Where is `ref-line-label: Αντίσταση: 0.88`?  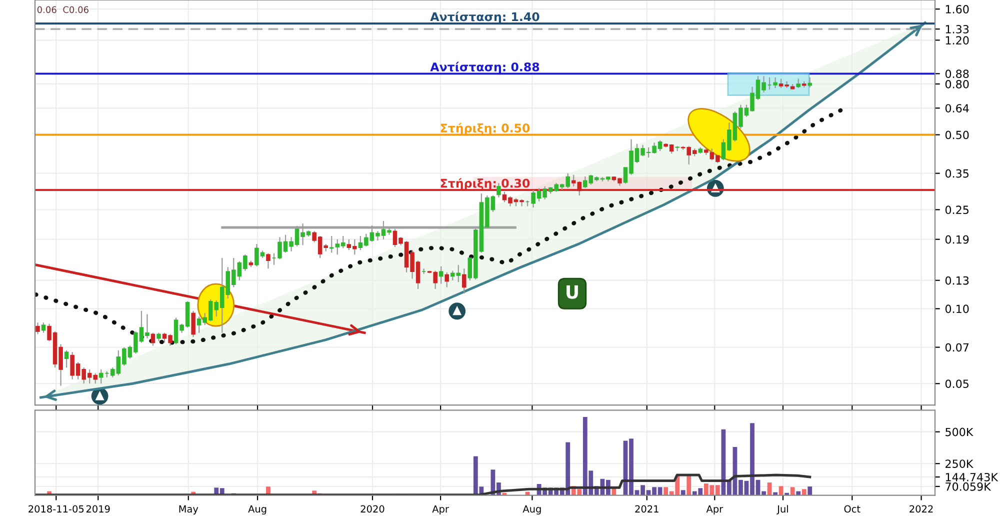 ref-line-label: Αντίσταση: 0.88 is located at coordinates (485, 68).